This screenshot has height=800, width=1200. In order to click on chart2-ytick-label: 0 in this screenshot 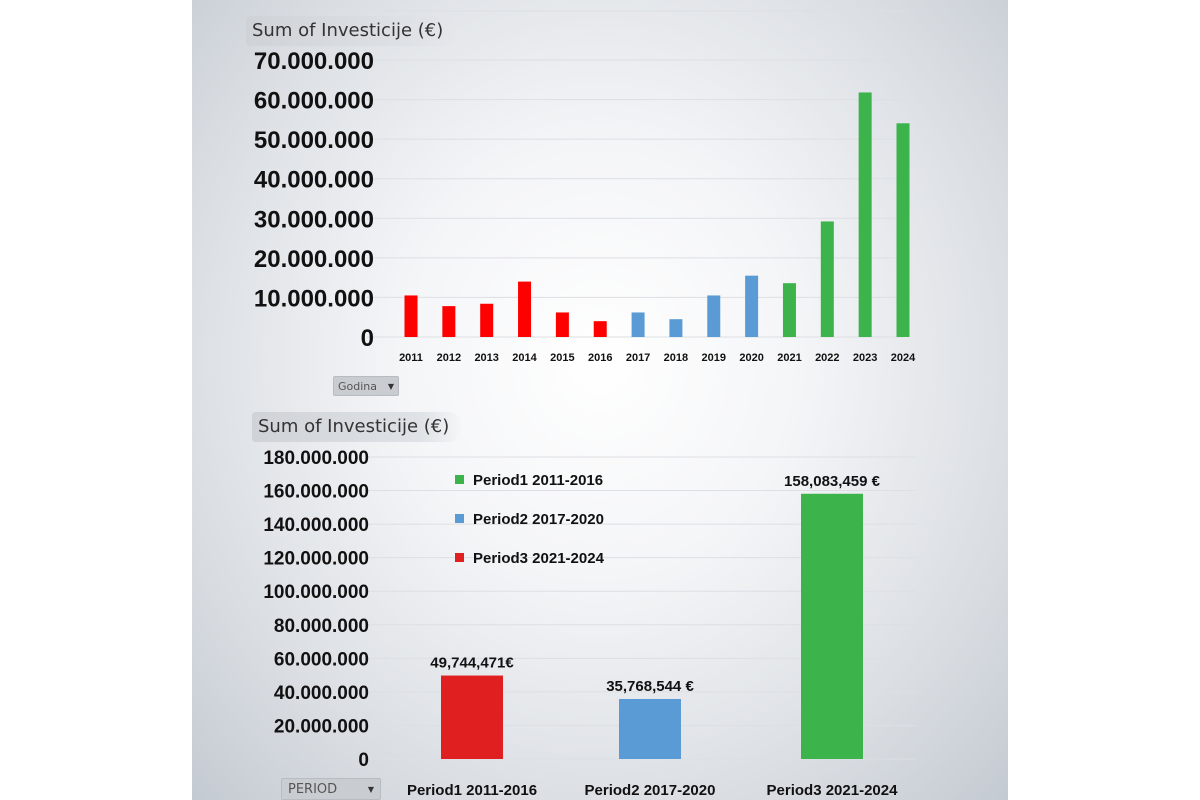, I will do `click(363, 760)`.